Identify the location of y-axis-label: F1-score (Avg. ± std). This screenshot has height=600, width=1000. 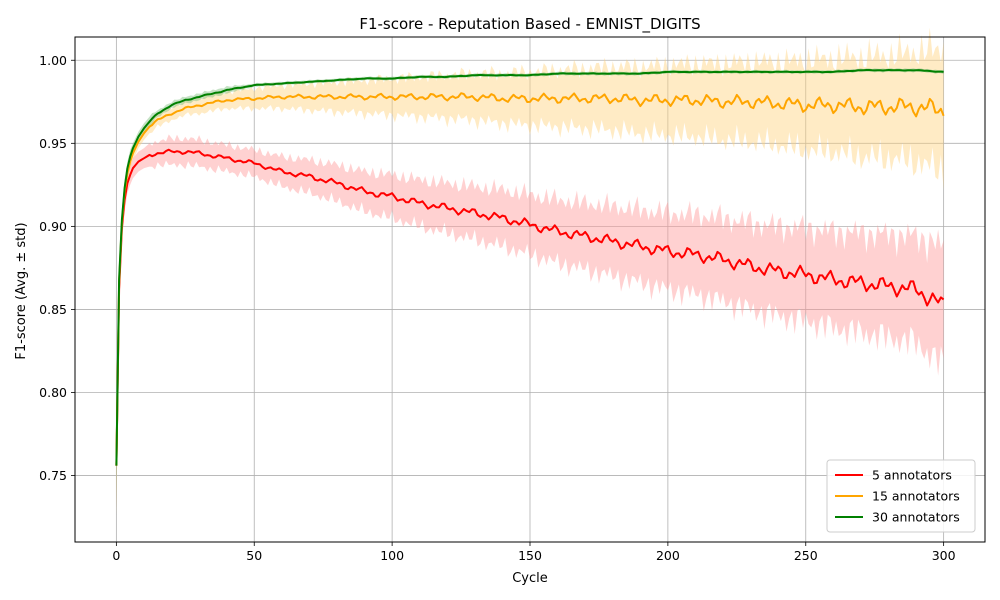
(21, 290).